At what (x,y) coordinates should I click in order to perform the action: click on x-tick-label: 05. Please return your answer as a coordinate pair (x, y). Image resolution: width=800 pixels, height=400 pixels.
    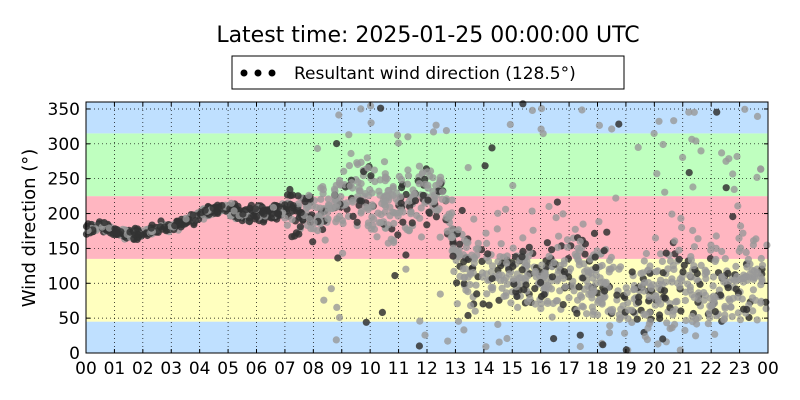
    Looking at the image, I should click on (228, 369).